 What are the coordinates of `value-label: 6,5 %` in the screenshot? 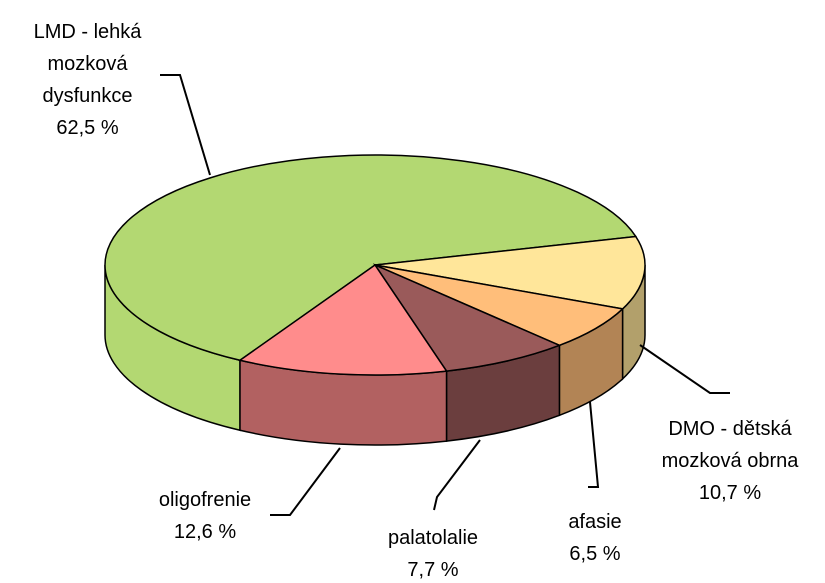 It's located at (595, 554).